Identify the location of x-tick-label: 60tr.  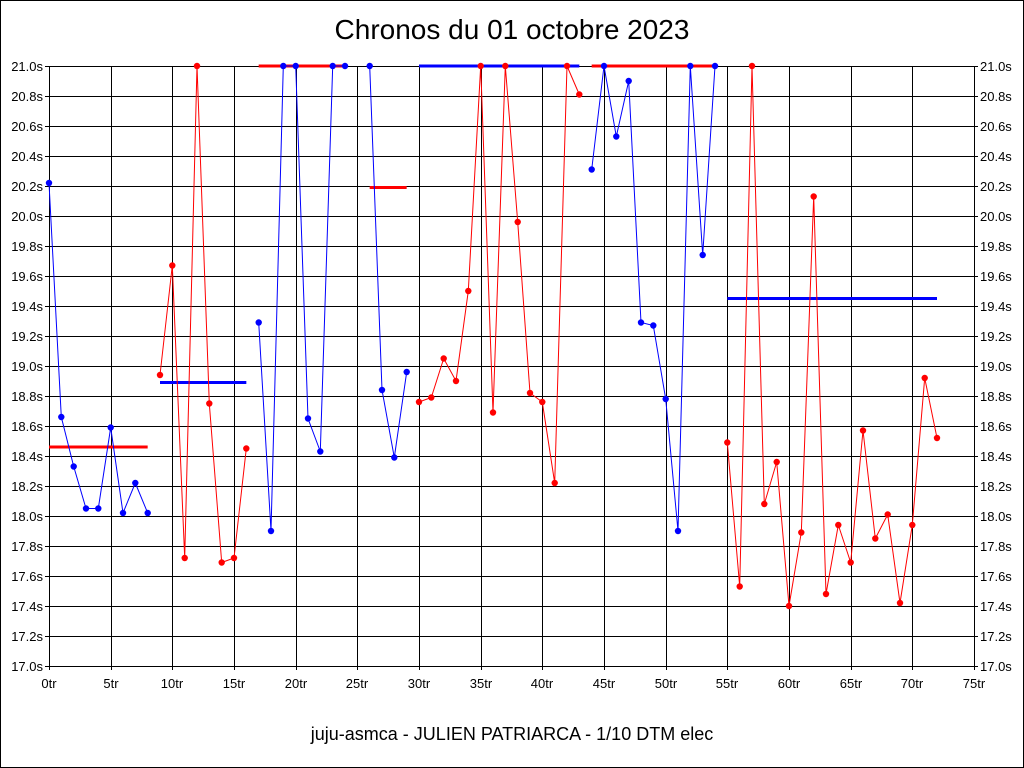
(789, 683).